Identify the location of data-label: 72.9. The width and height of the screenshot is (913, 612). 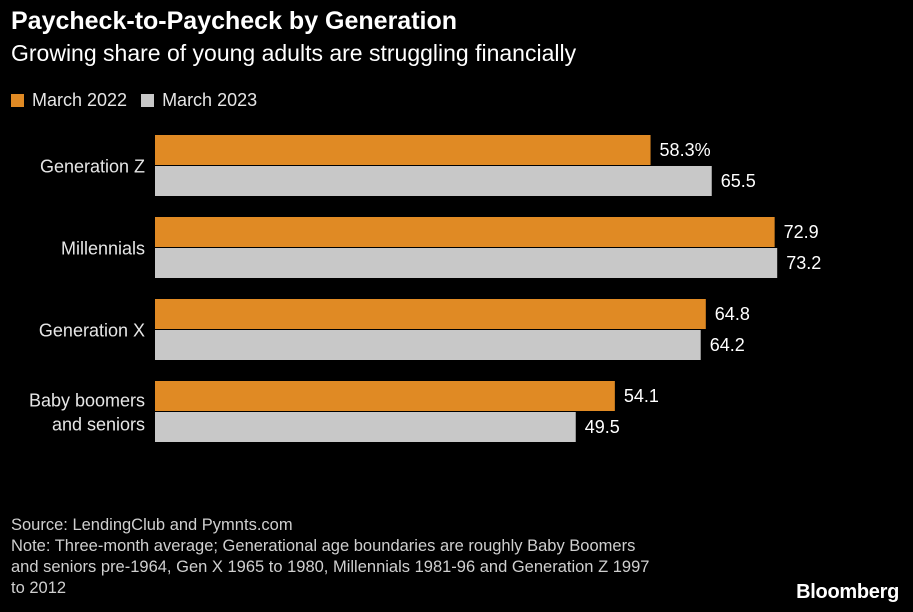
(801, 232).